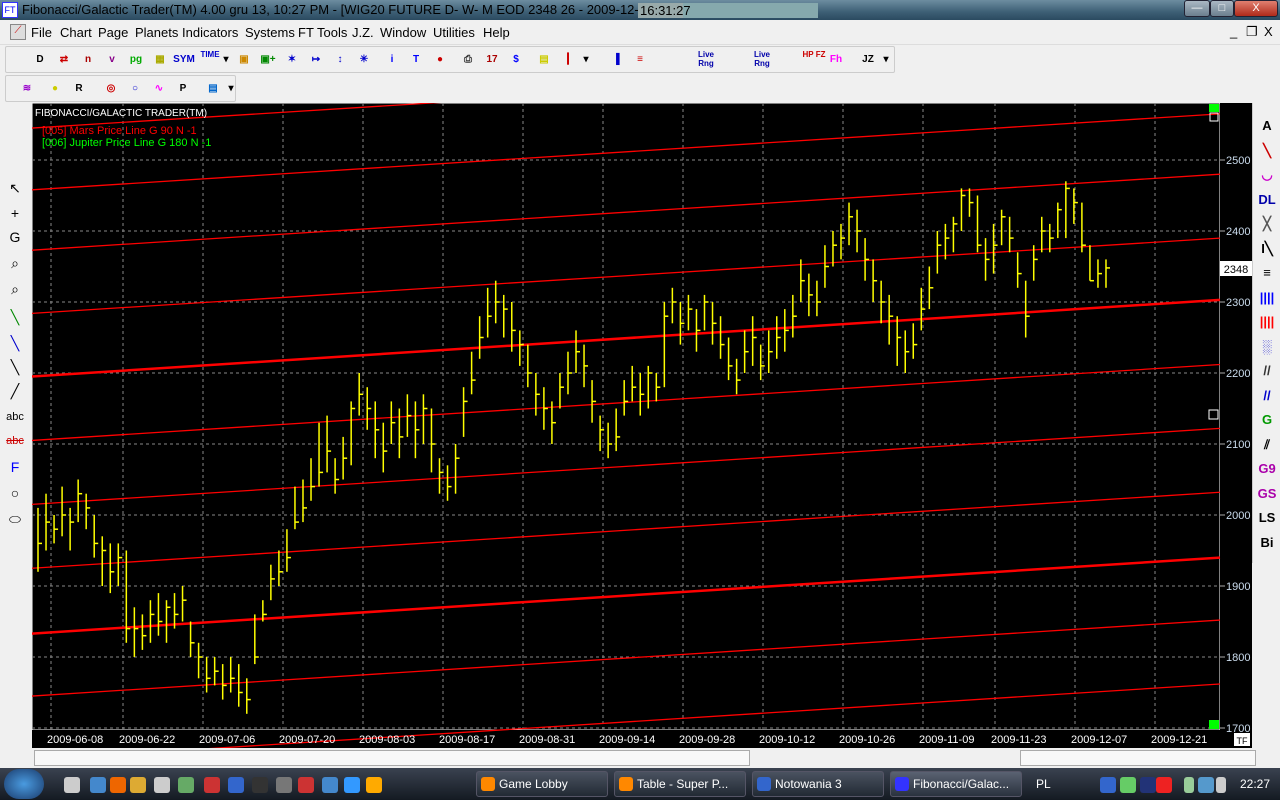 The image size is (1280, 800). Describe the element at coordinates (15, 441) in the screenshot. I see `delete-text-tool: abc` at that location.